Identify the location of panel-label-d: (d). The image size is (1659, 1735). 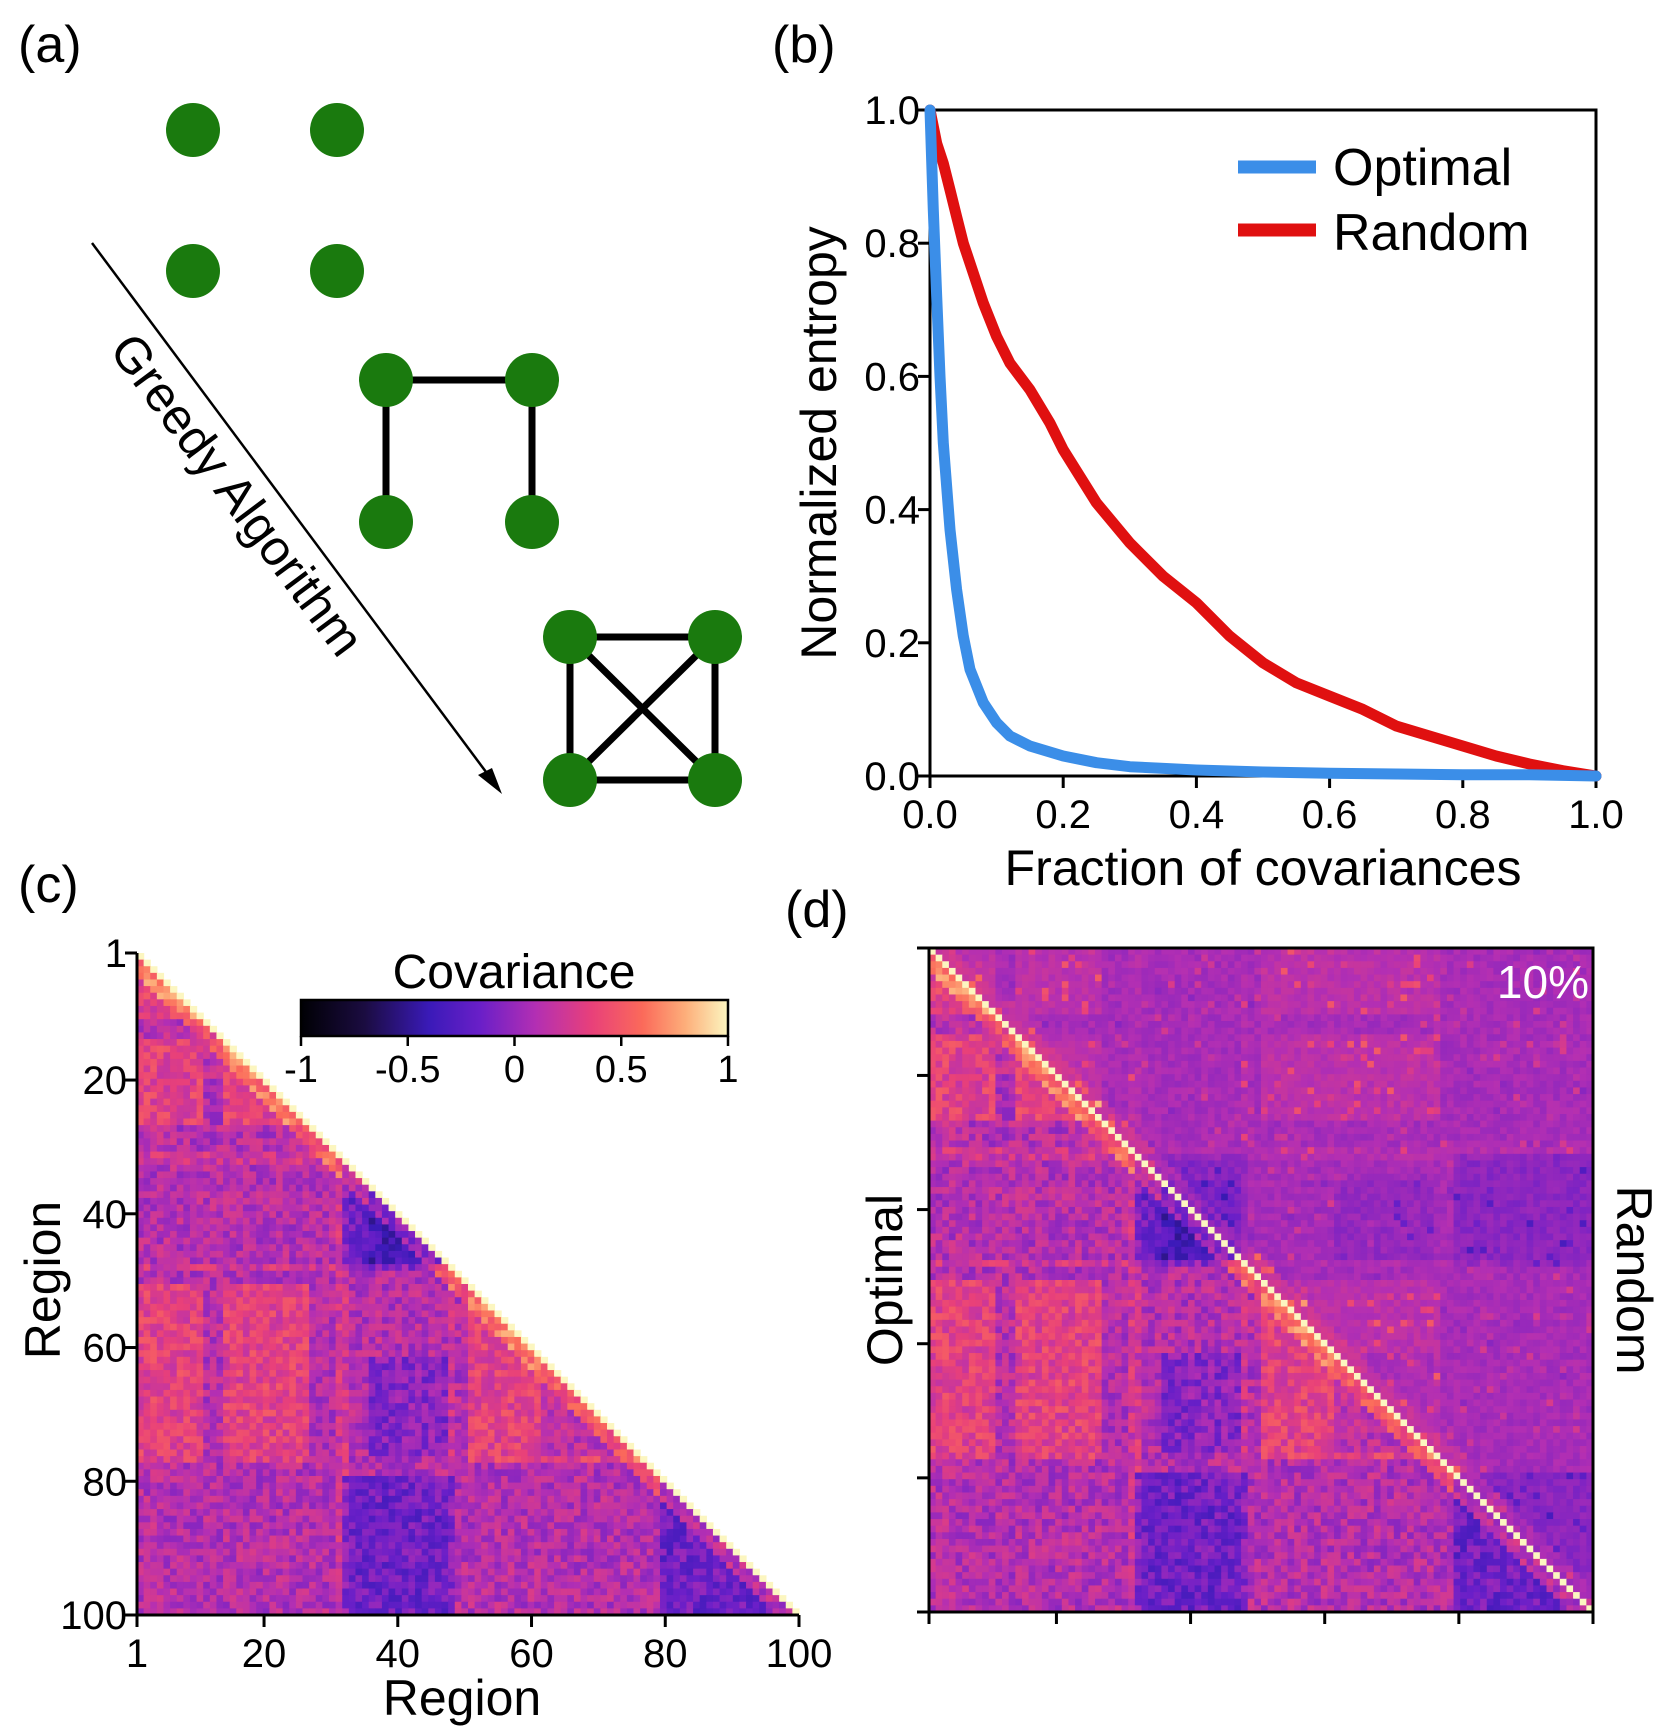
(817, 910).